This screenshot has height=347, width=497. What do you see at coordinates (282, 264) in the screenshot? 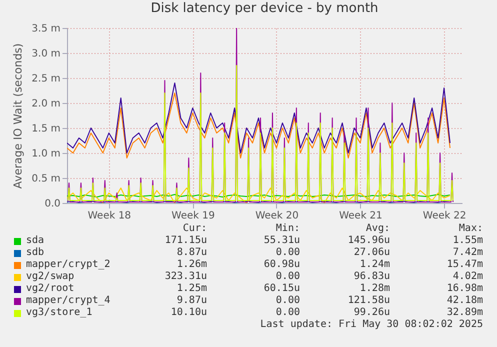
I see `text: 60.98u` at bounding box center [282, 264].